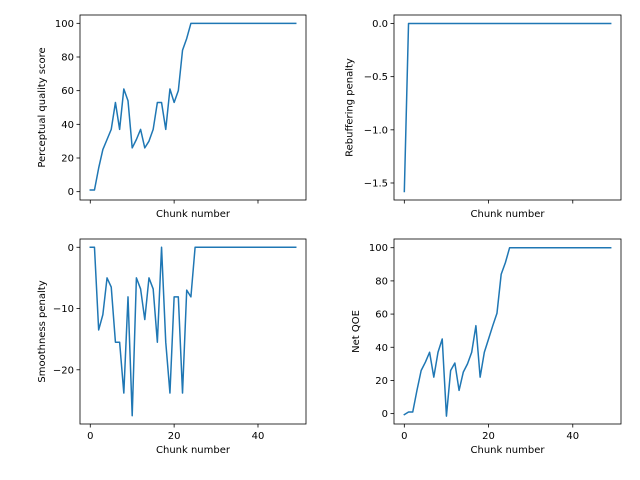 The image size is (640, 480). Describe the element at coordinates (258, 436) in the screenshot. I see `x-tick-label-smoothness: 40` at that location.